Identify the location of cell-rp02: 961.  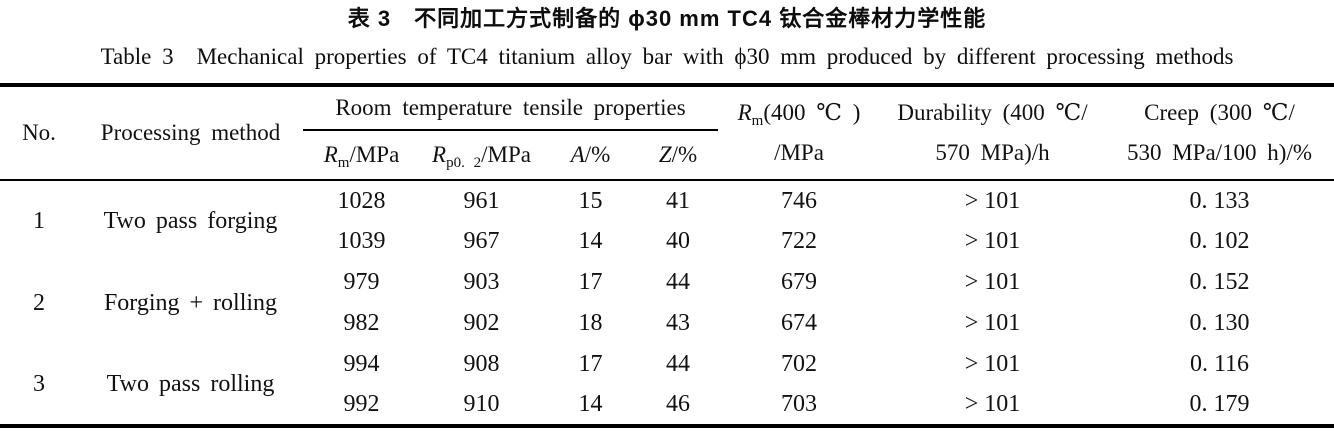
(481, 200).